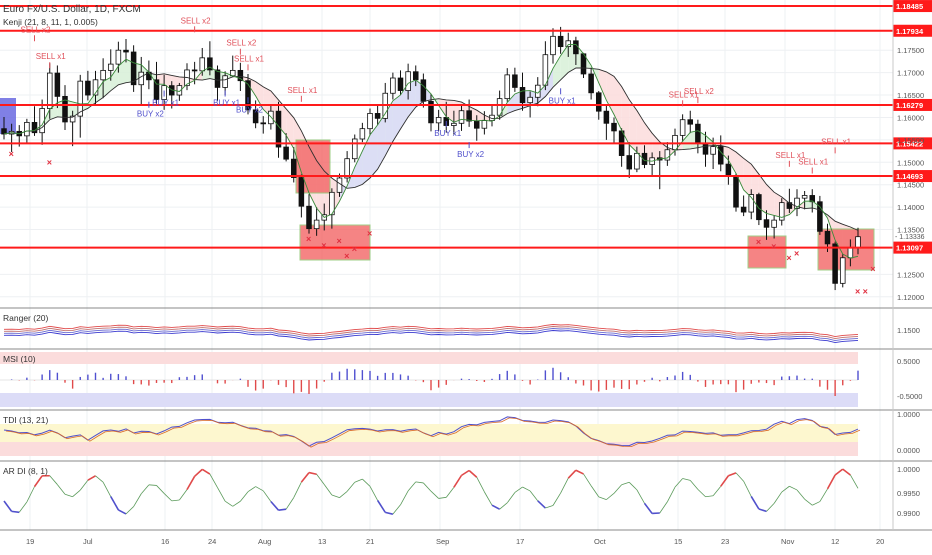 The image size is (932, 555). I want to click on price-tick-label: 1.17500, so click(910, 50).